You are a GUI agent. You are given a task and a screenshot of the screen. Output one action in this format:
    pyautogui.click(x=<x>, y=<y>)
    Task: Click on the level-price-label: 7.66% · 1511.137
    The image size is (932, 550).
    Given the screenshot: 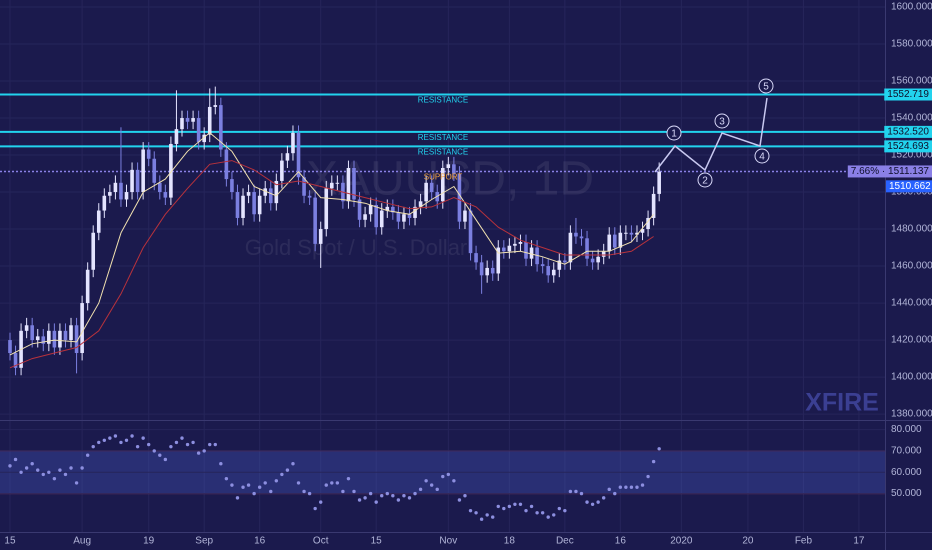 What is the action you would take?
    pyautogui.click(x=890, y=171)
    